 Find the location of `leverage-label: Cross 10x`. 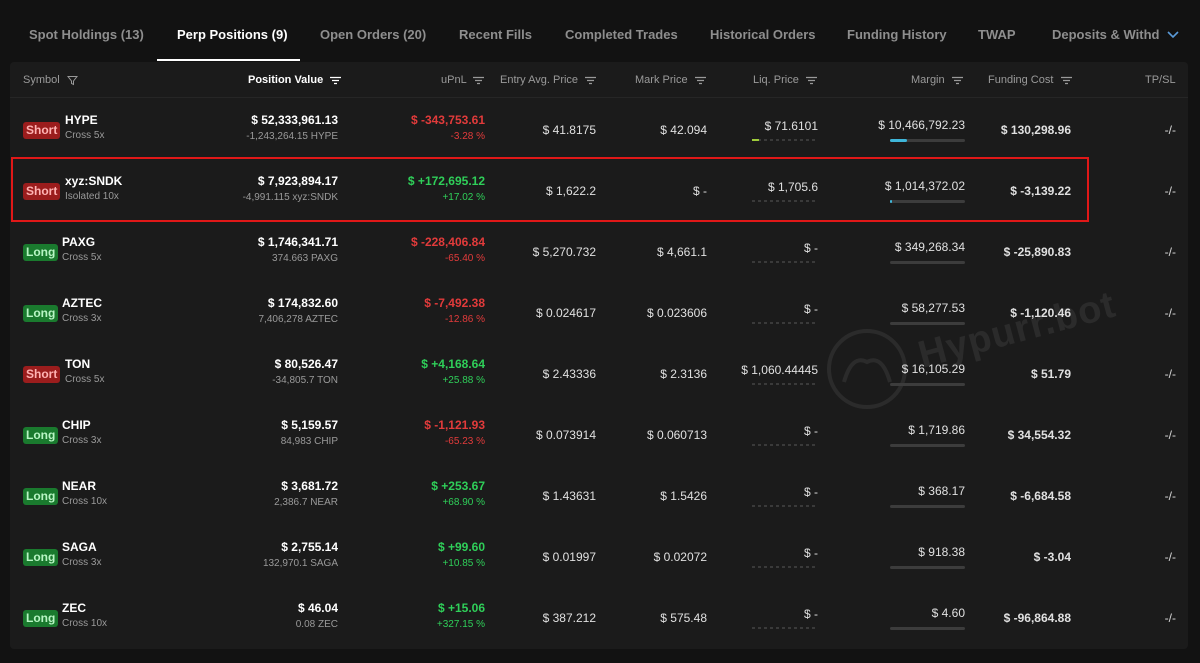

leverage-label: Cross 10x is located at coordinates (85, 501).